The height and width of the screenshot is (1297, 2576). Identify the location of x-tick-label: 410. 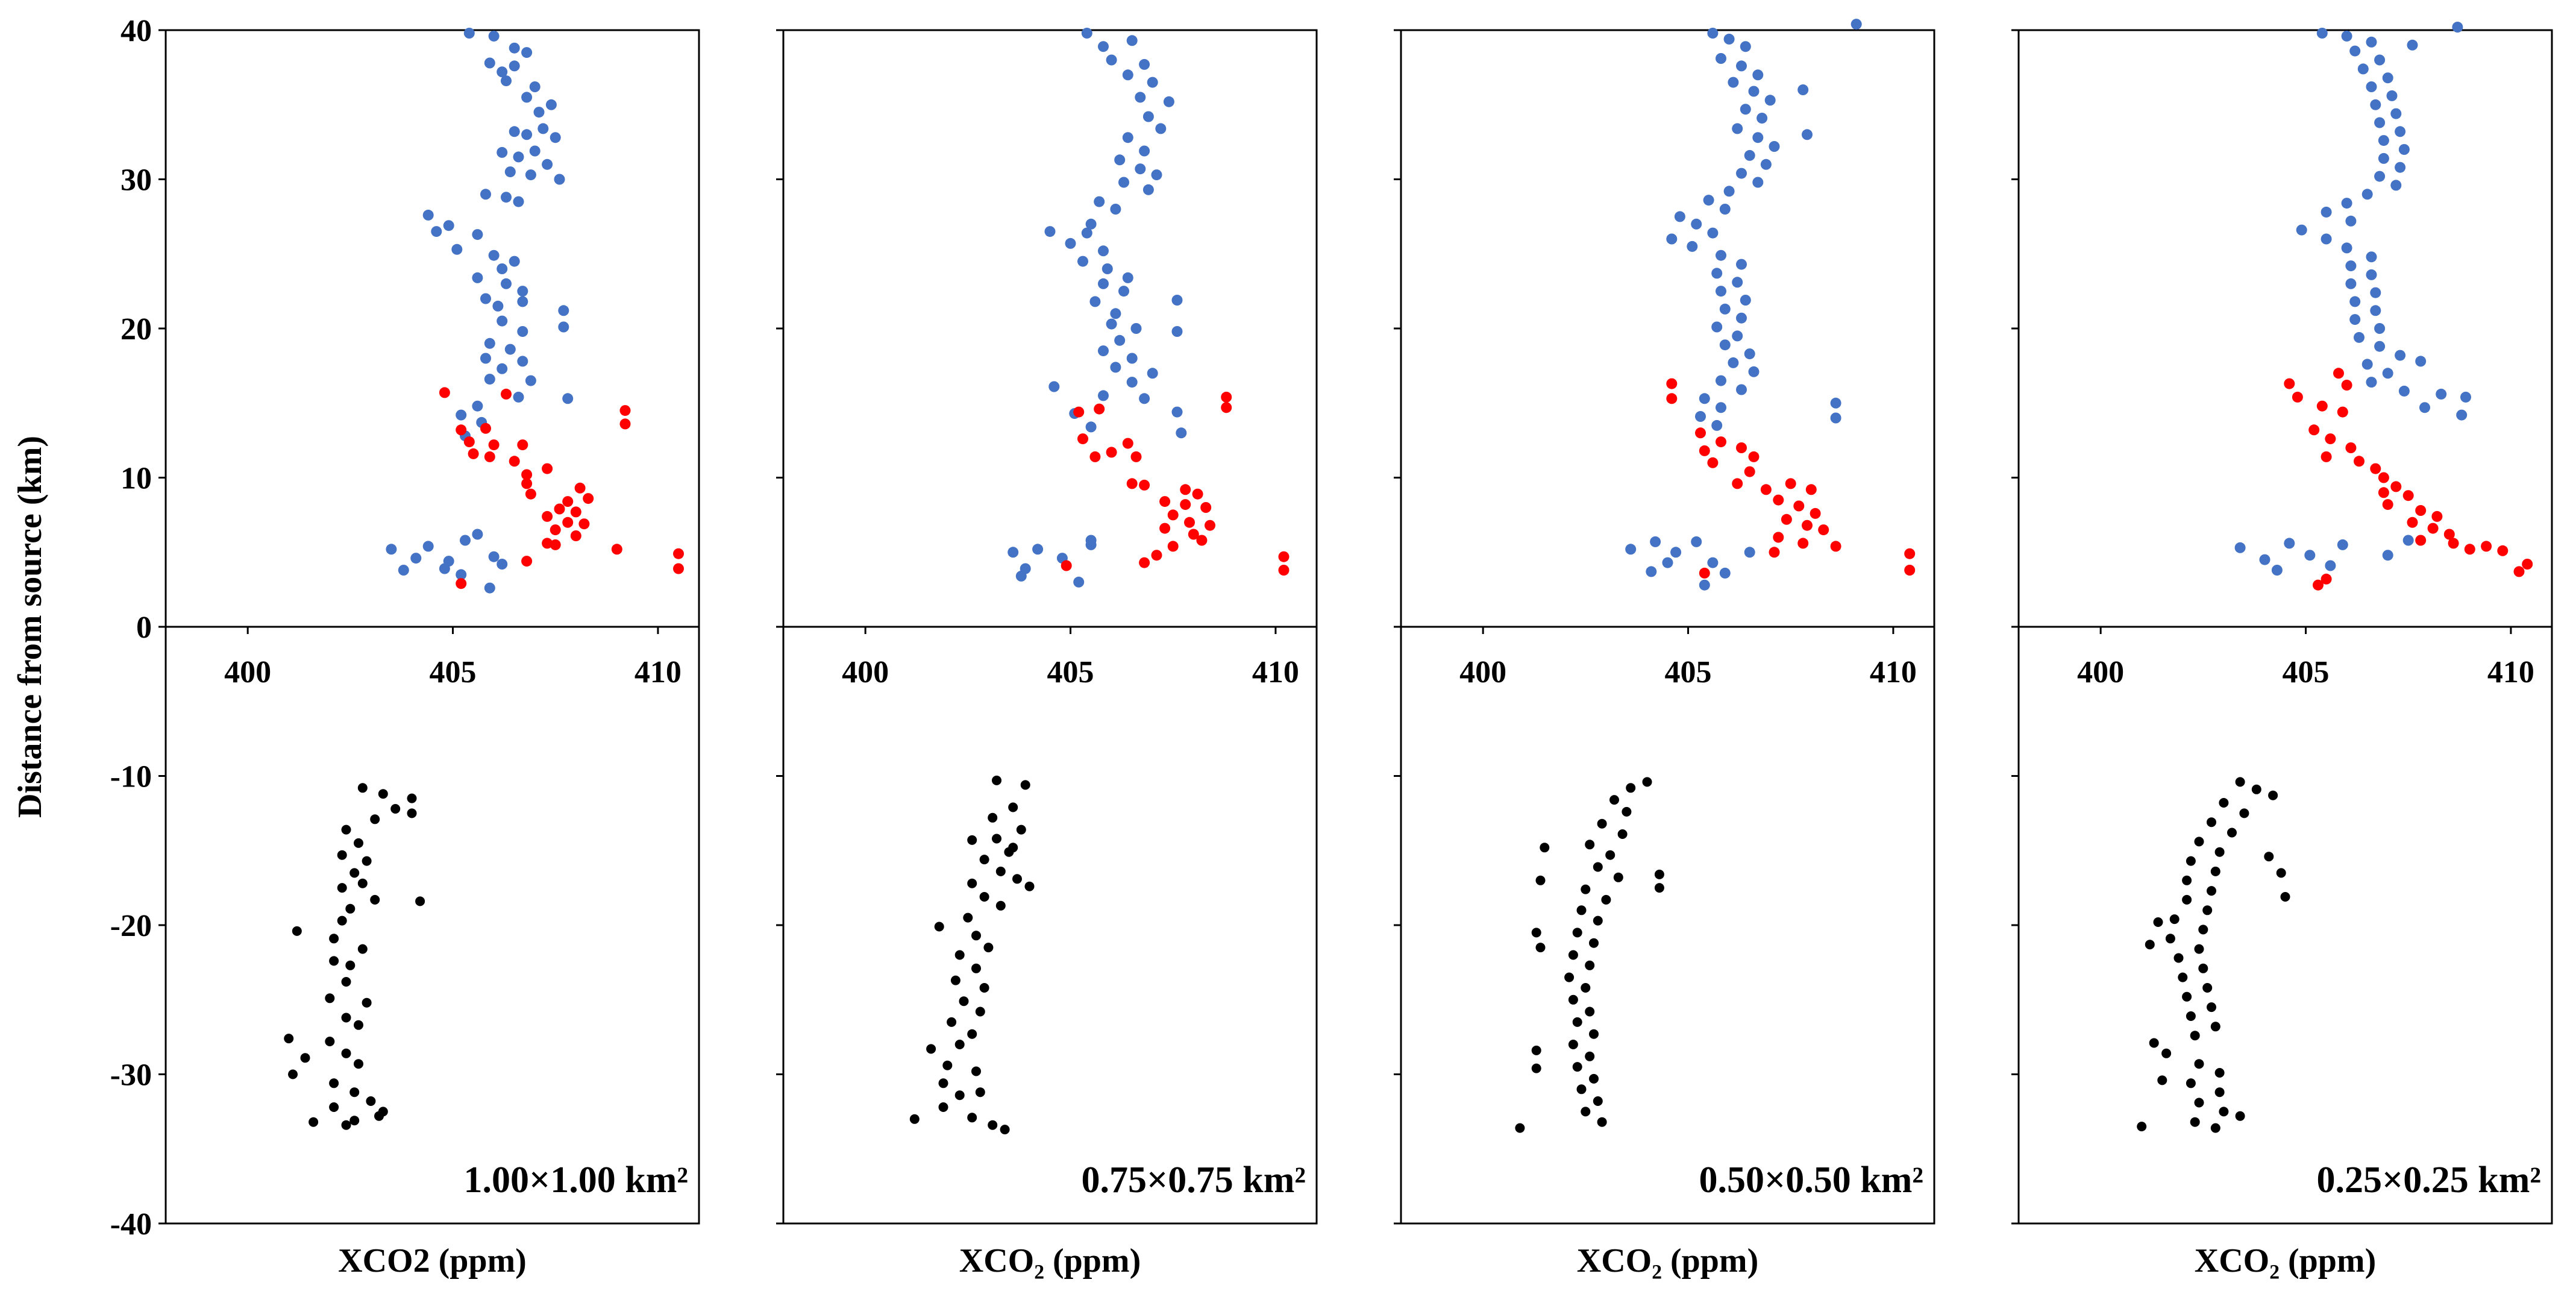
(1893, 672).